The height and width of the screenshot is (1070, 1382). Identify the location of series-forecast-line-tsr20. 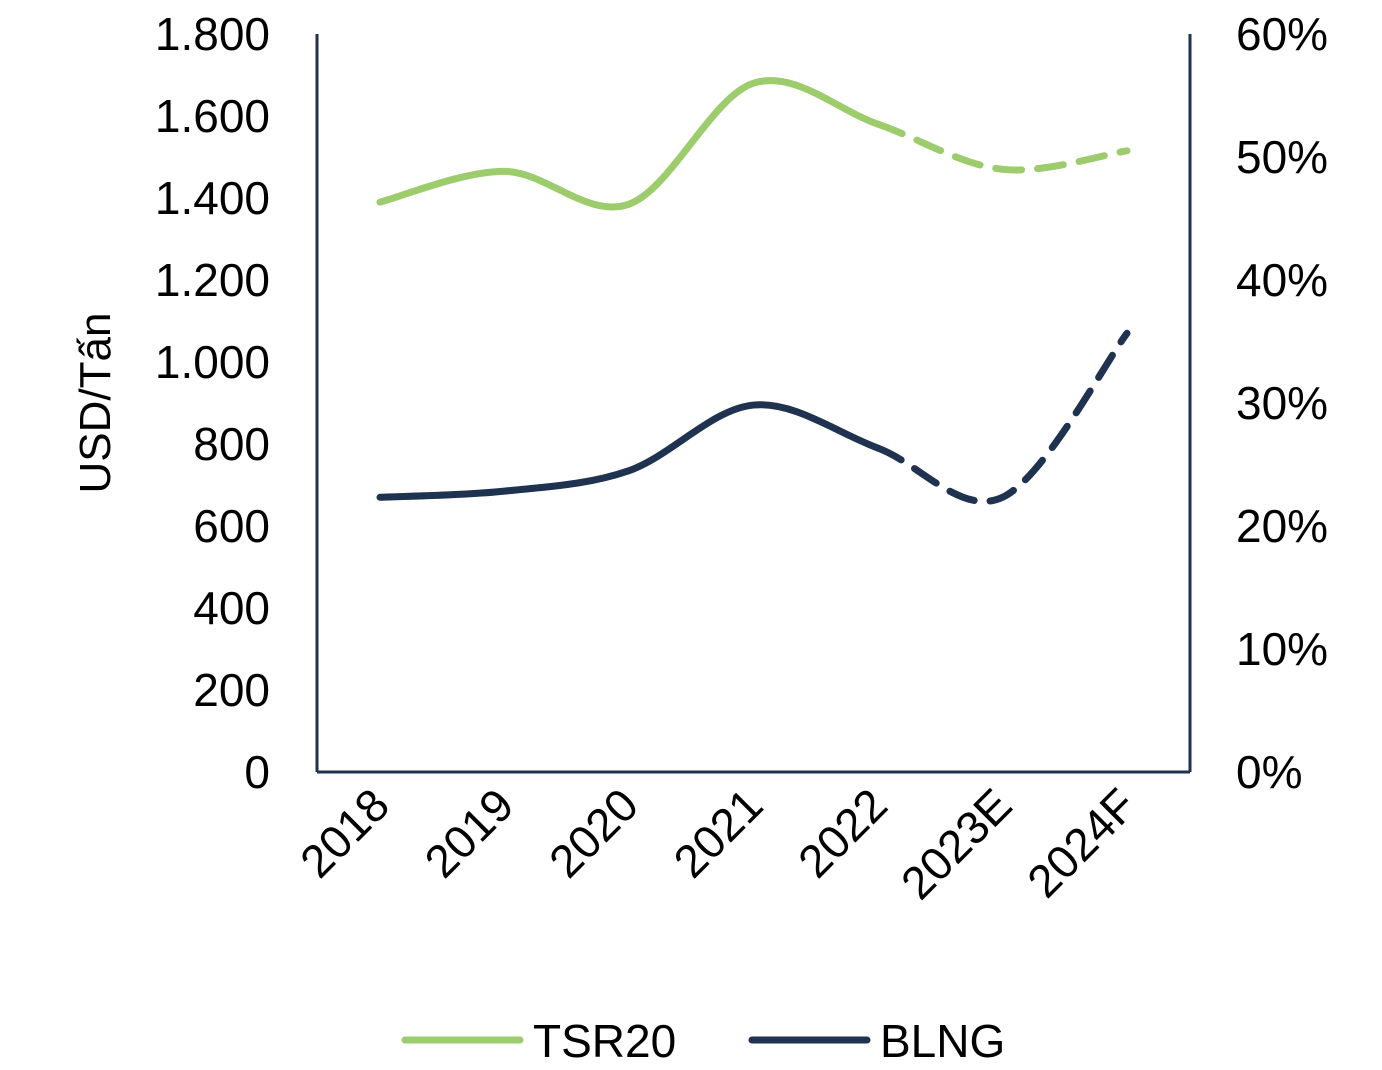
(1002, 147).